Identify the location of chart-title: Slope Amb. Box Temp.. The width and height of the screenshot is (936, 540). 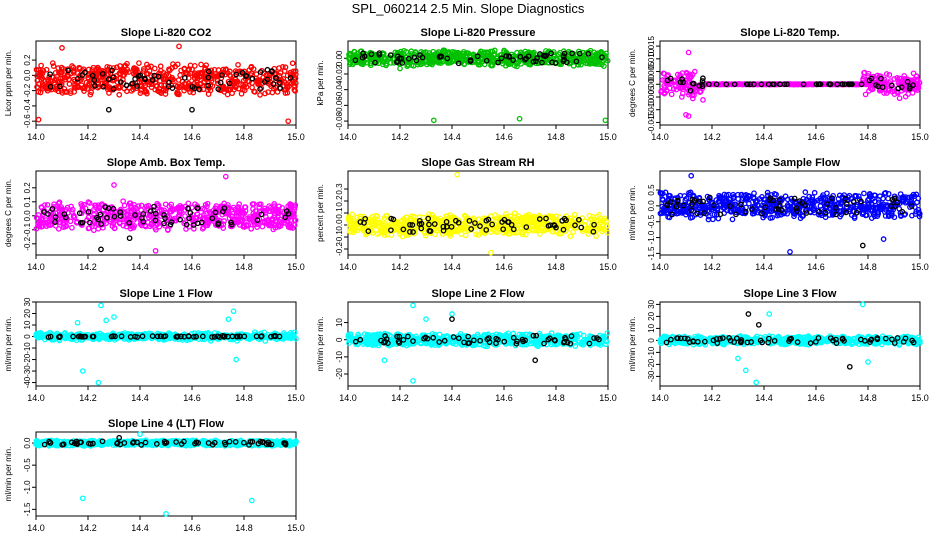
(166, 163).